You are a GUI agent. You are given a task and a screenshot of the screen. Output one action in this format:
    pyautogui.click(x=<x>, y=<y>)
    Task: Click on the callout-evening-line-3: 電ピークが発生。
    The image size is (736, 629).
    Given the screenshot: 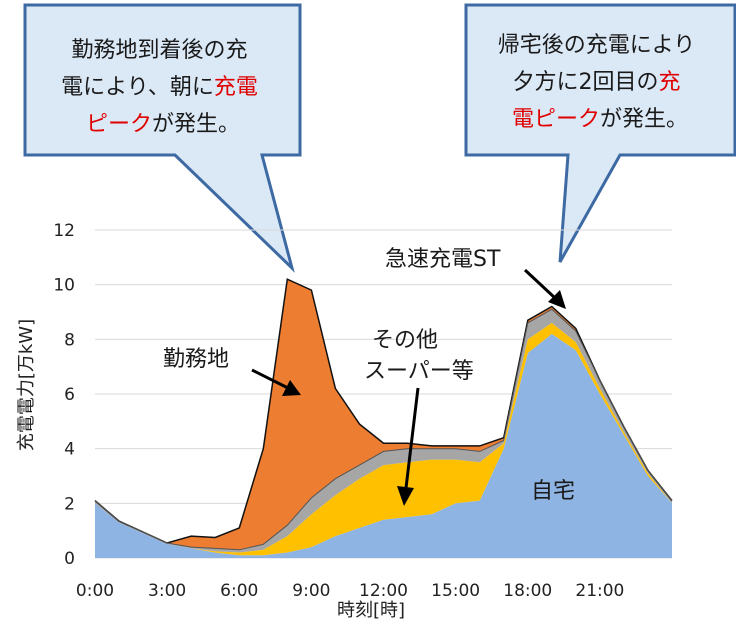 What is the action you would take?
    pyautogui.click(x=600, y=119)
    